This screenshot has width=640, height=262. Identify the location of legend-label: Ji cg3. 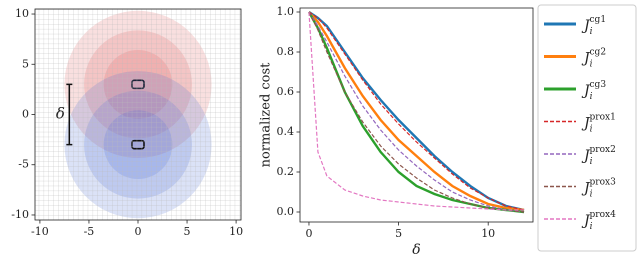
(593, 91).